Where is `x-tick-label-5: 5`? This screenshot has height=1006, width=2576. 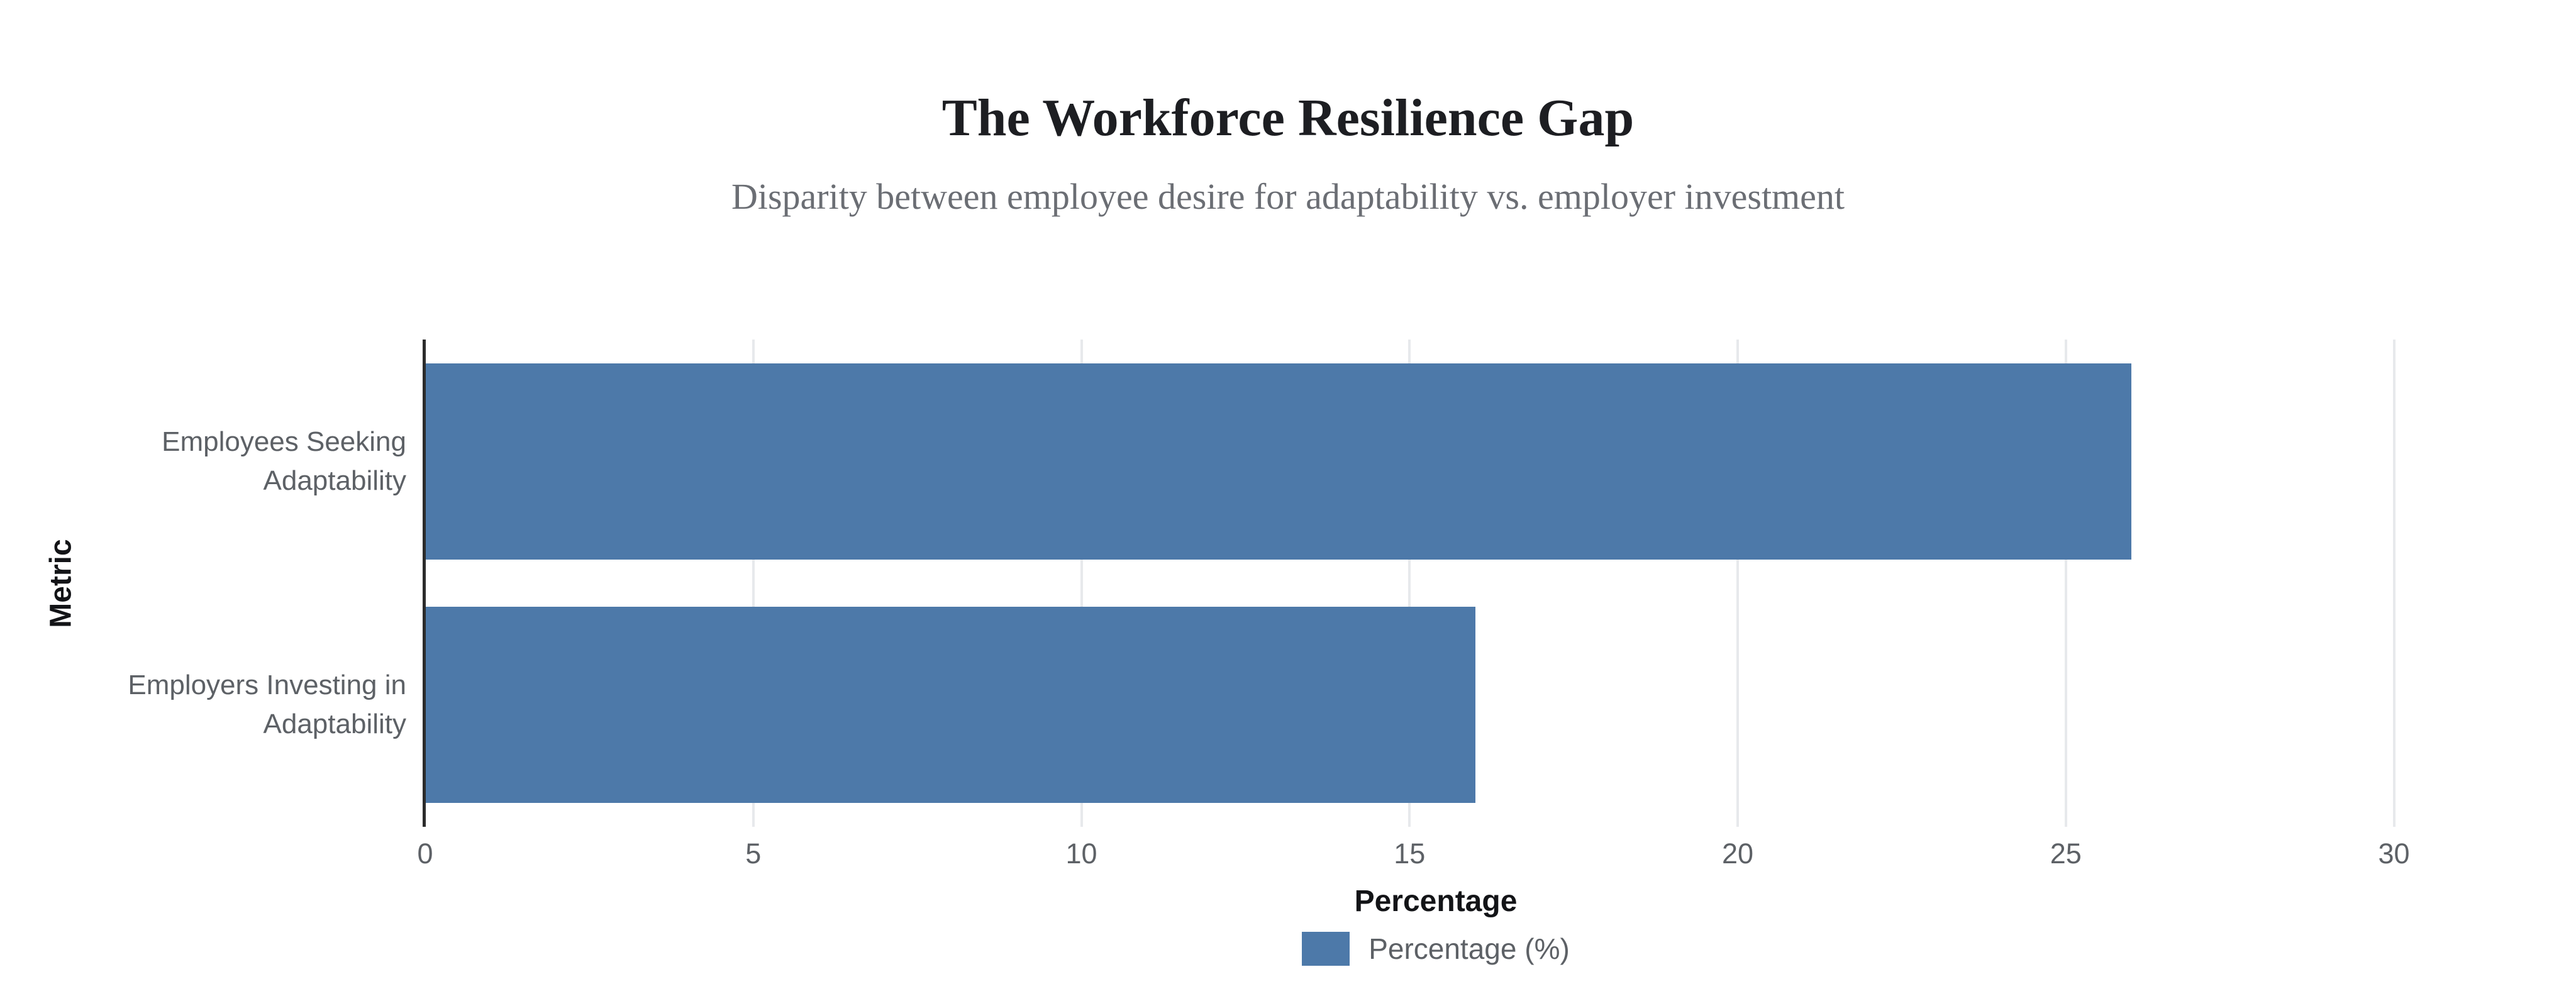 x-tick-label-5: 5 is located at coordinates (753, 853).